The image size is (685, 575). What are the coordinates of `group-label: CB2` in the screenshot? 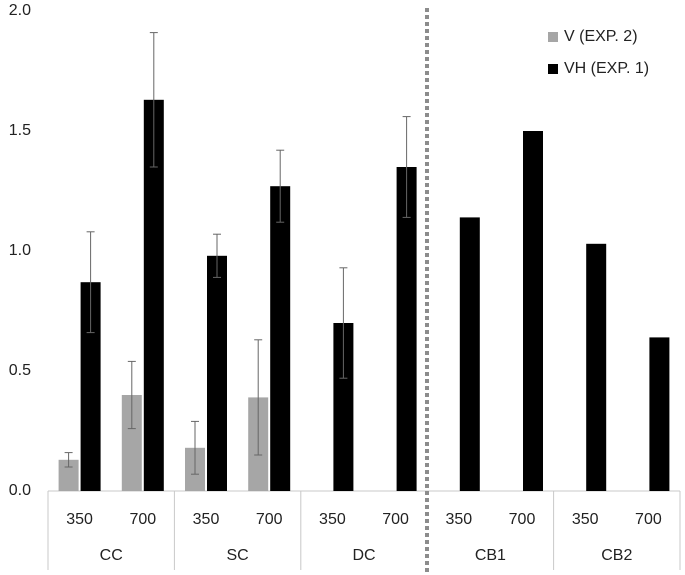 It's located at (616, 555).